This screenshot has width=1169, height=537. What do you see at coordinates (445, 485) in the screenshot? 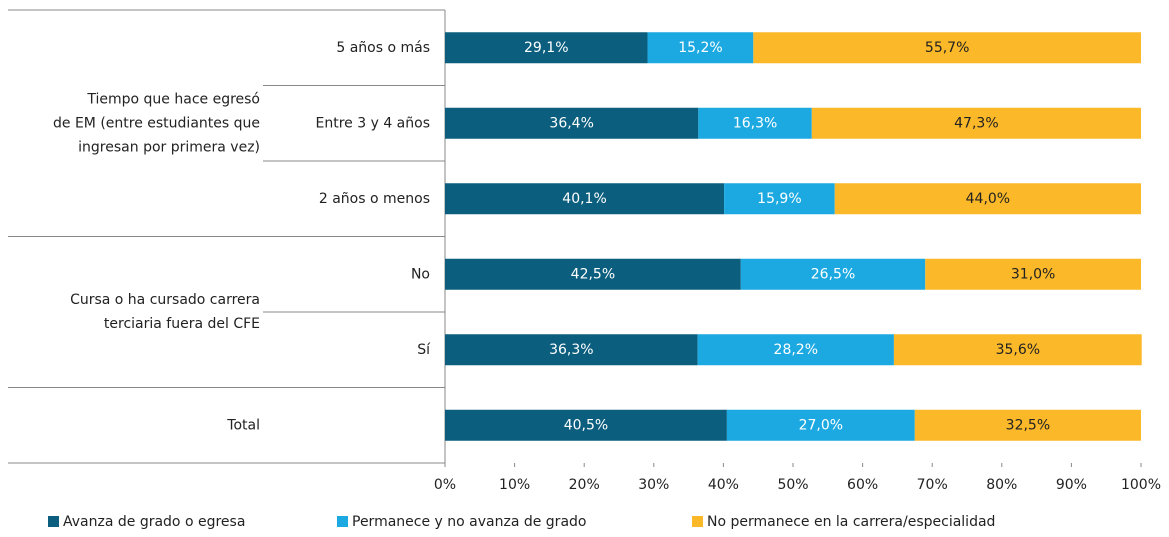
I see `x-tick-label: 0%` at bounding box center [445, 485].